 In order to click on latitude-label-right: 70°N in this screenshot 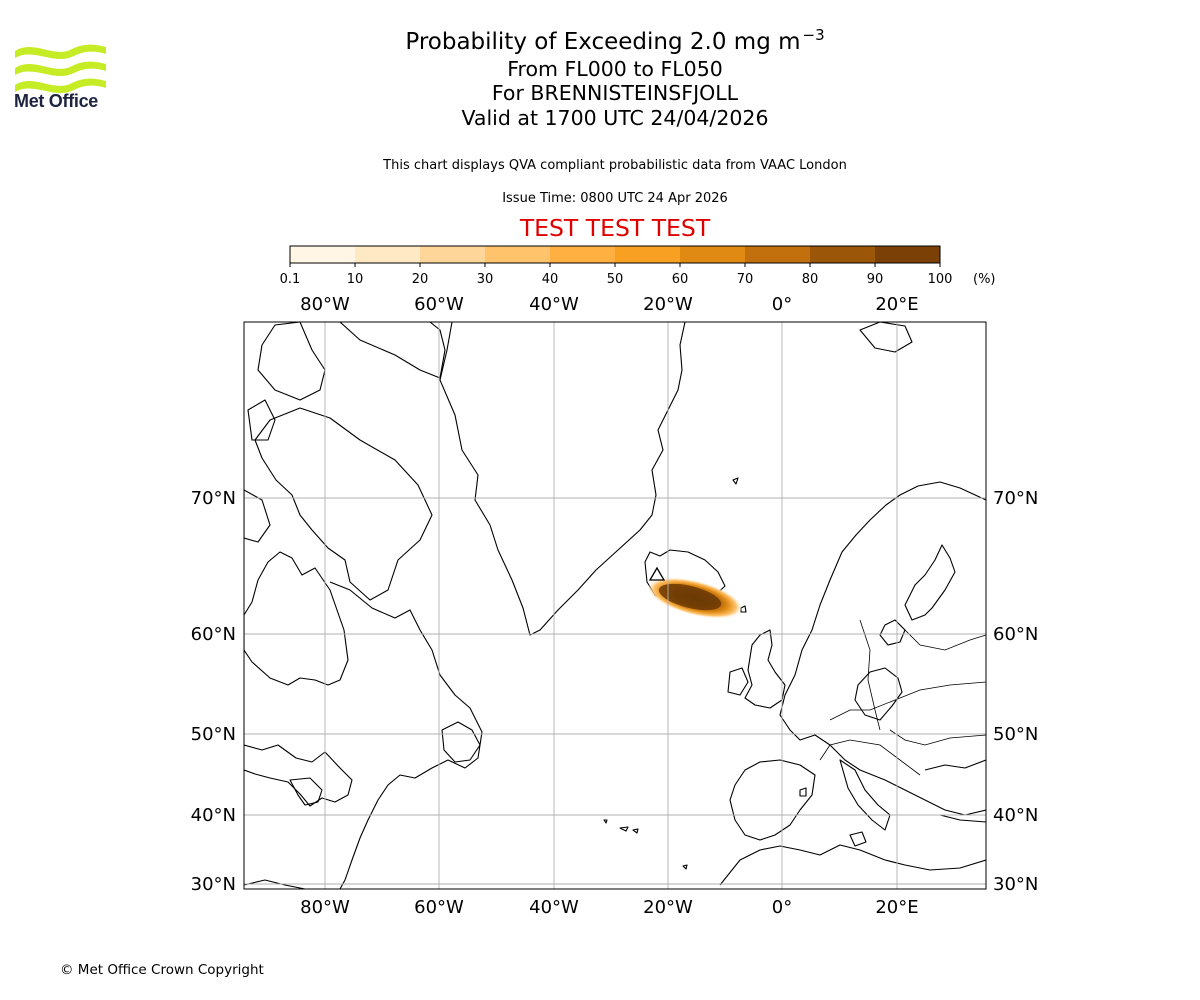, I will do `click(1015, 498)`.